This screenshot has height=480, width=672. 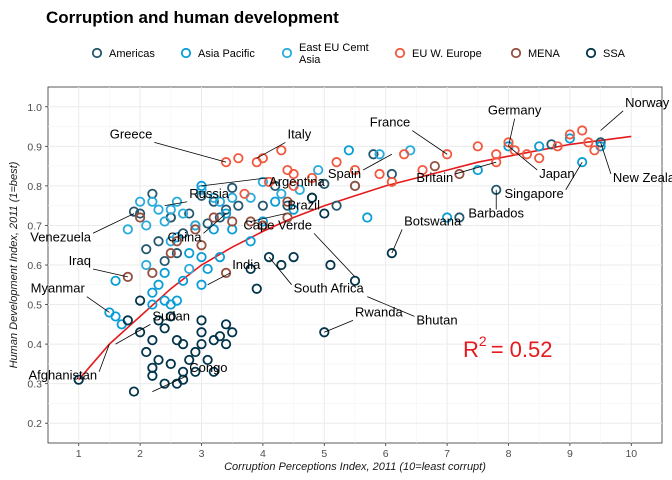 I want to click on label-barbados: Barbados, so click(x=496, y=213).